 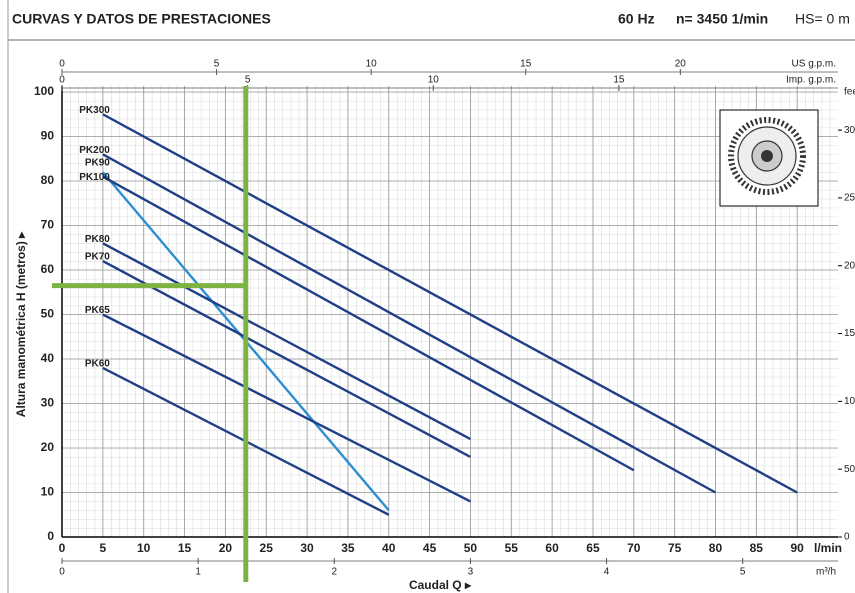 I want to click on x-tick-label: 35, so click(x=348, y=548).